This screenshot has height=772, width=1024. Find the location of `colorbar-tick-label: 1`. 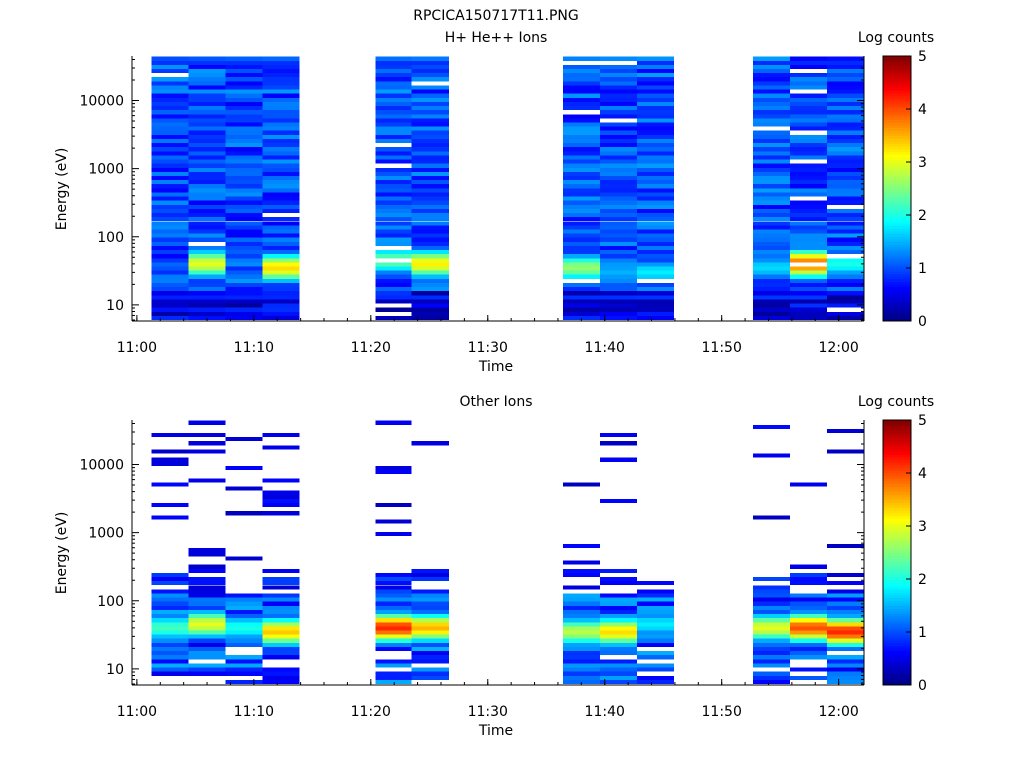

colorbar-tick-label: 1 is located at coordinates (922, 633).